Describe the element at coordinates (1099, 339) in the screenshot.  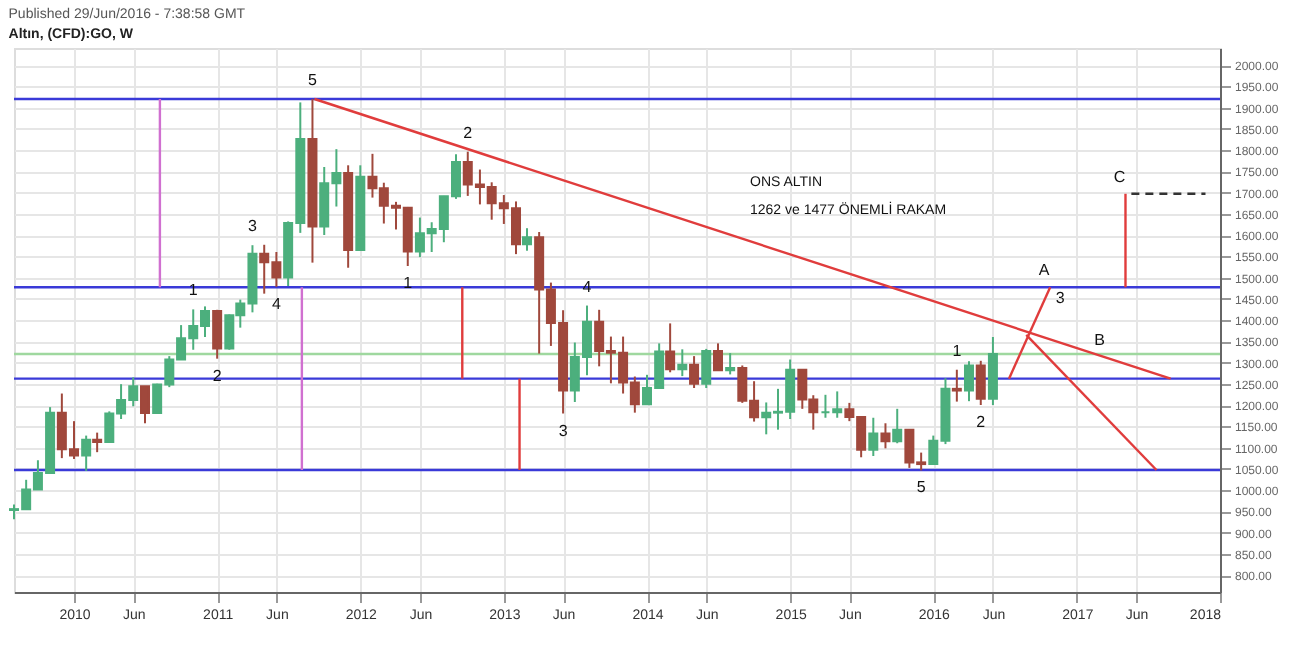
I see `annotation: B` at that location.